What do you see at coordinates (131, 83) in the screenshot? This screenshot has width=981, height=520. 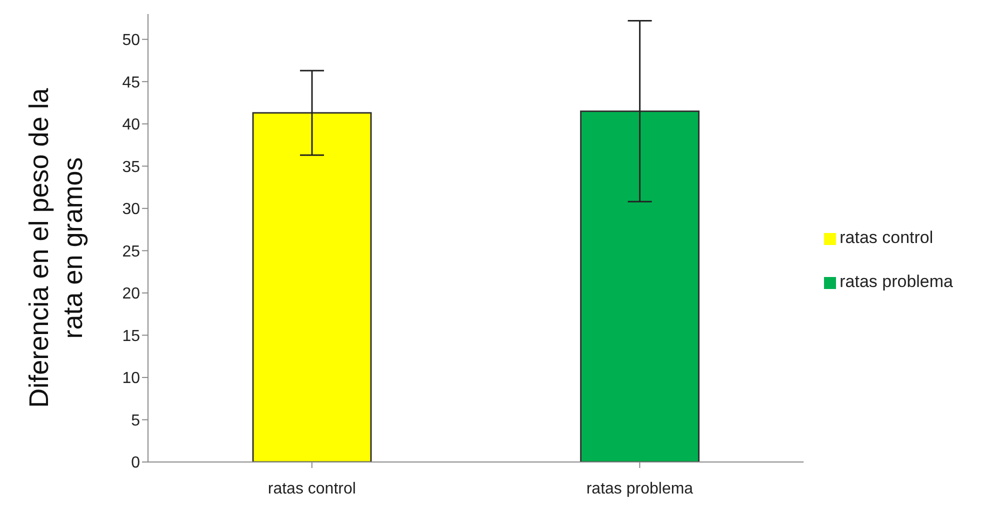 I see `y-tick-label: 45` at bounding box center [131, 83].